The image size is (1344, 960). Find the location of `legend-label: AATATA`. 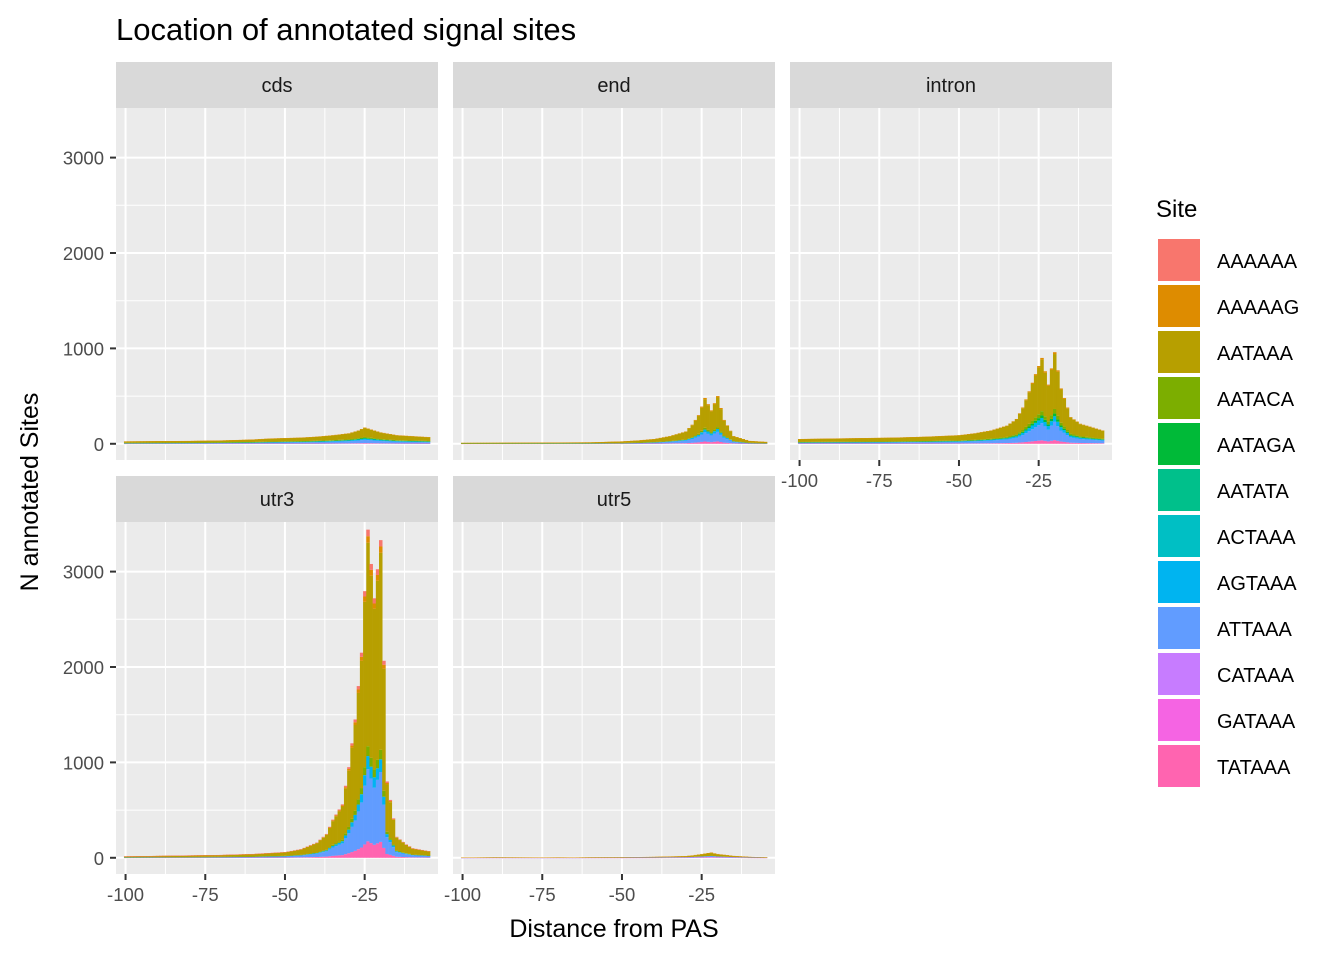

legend-label: AATATA is located at coordinates (1253, 492).